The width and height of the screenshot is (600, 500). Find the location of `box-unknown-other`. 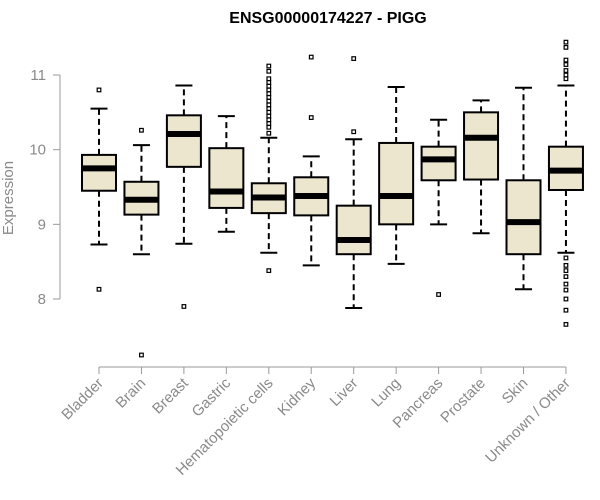

box-unknown-other is located at coordinates (565, 183).